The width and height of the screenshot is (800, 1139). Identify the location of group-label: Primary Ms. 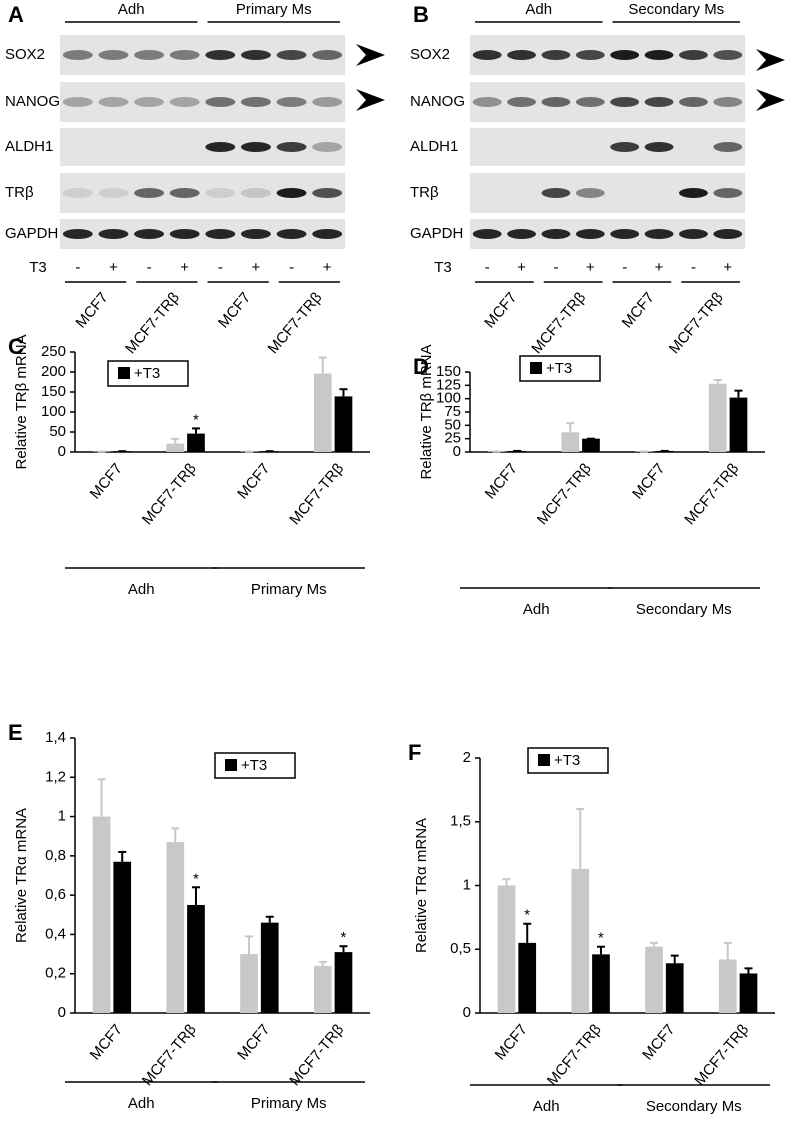
(289, 1103).